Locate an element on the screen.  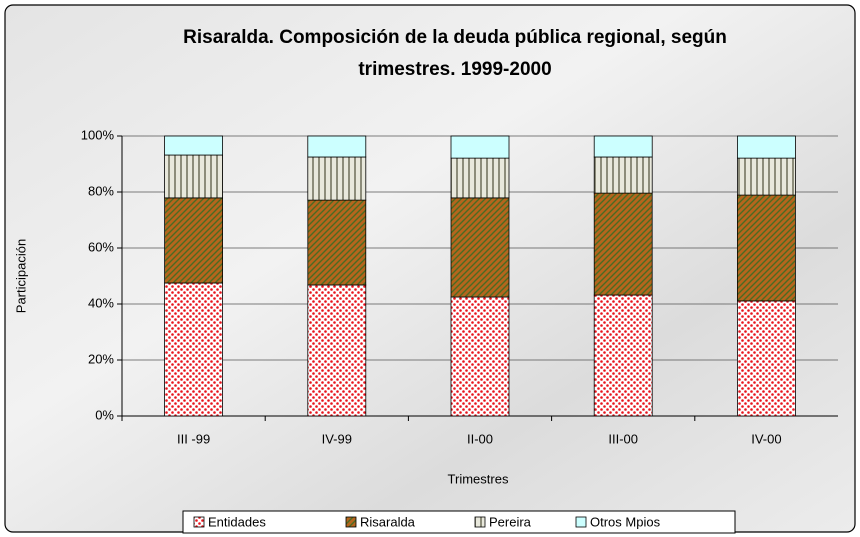
x-tick-label: III-00 is located at coordinates (623, 438).